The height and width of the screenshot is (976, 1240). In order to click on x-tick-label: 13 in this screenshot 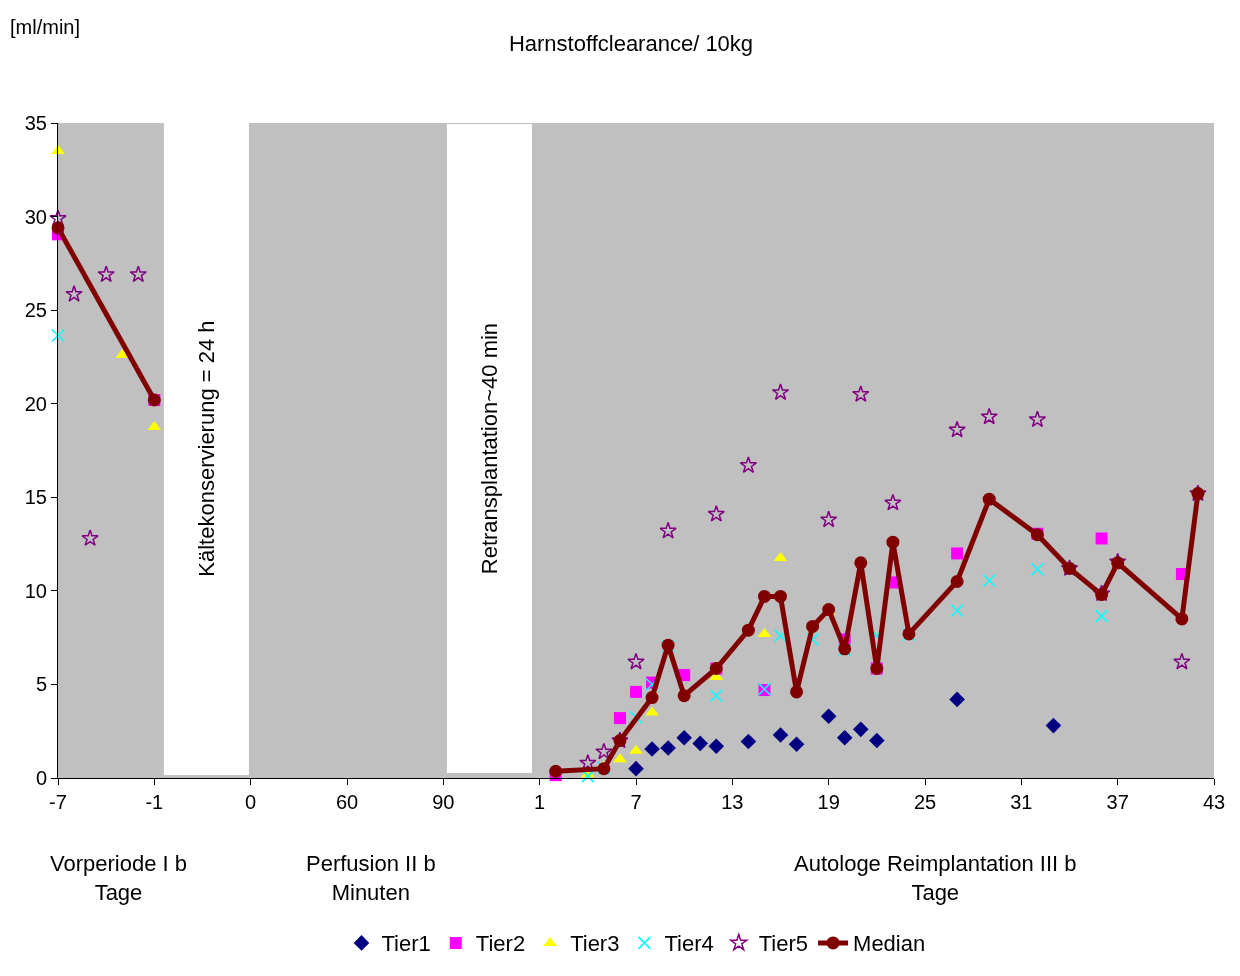, I will do `click(732, 802)`.